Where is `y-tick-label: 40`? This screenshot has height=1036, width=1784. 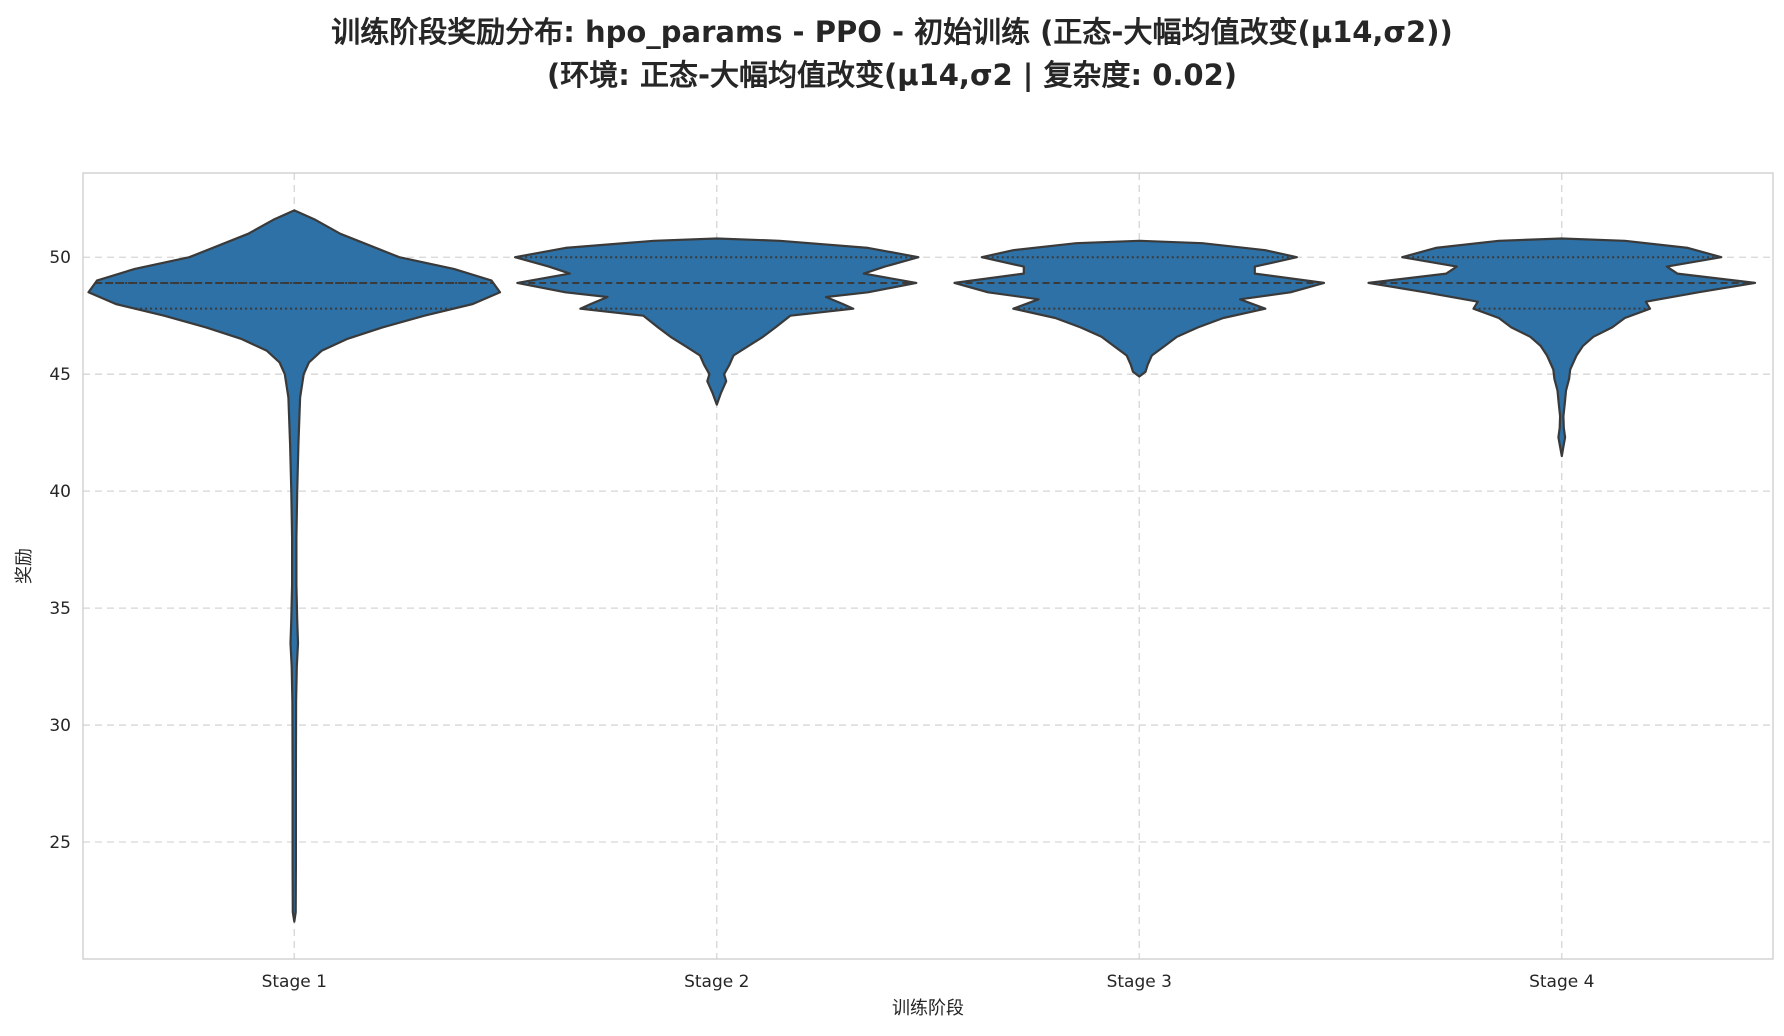 y-tick-label: 40 is located at coordinates (60, 492).